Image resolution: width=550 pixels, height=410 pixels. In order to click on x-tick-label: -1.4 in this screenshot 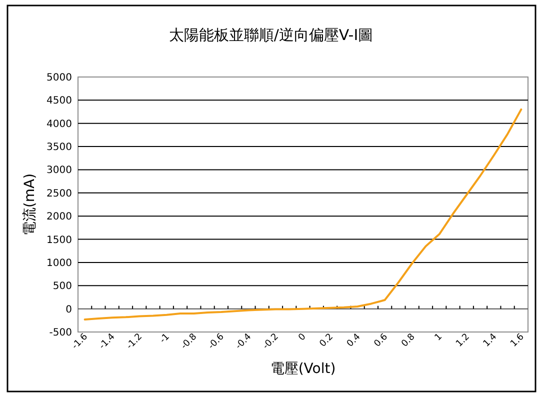, I will do `click(108, 342)`.